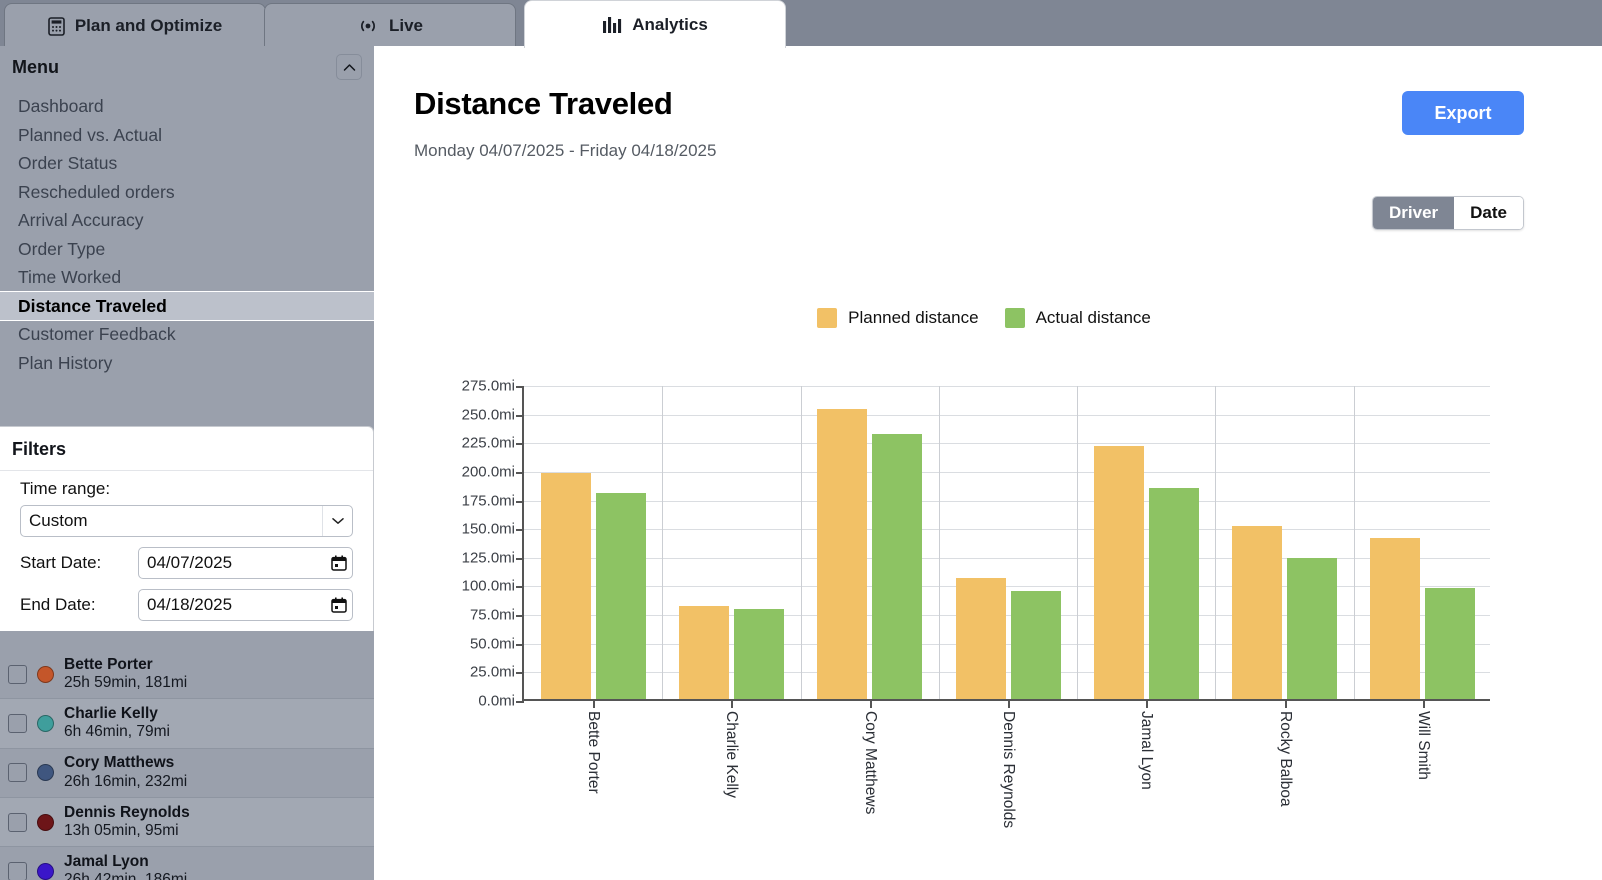  What do you see at coordinates (187, 163) in the screenshot?
I see `sidebar-item-order-status: Order Status` at bounding box center [187, 163].